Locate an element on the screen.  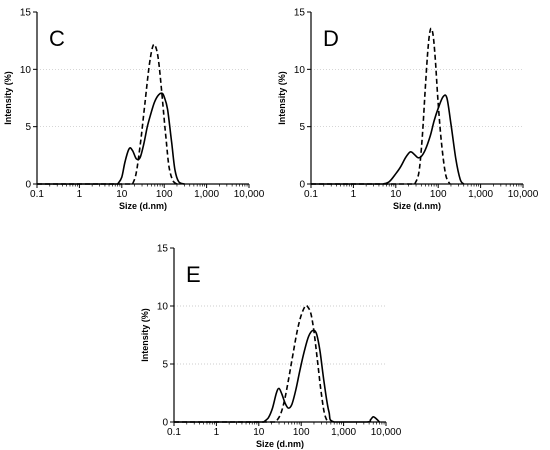
y-tick-label-c-1: 5 is located at coordinates (28, 127).